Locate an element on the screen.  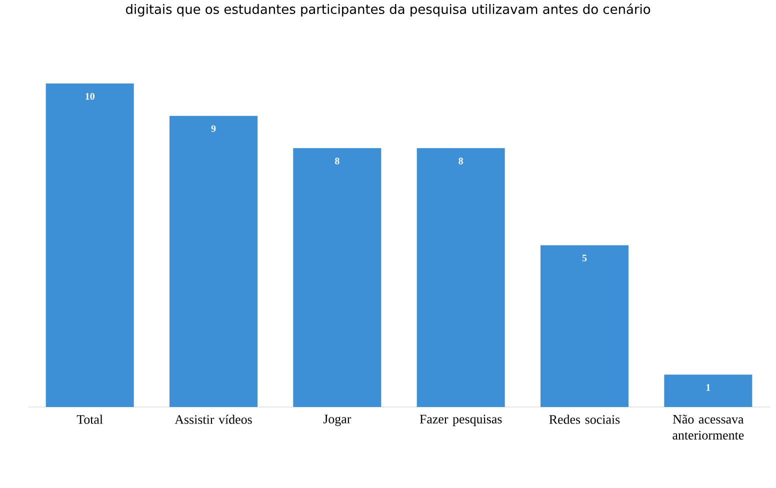
x-tick-label: Assistir vídeos is located at coordinates (213, 419).